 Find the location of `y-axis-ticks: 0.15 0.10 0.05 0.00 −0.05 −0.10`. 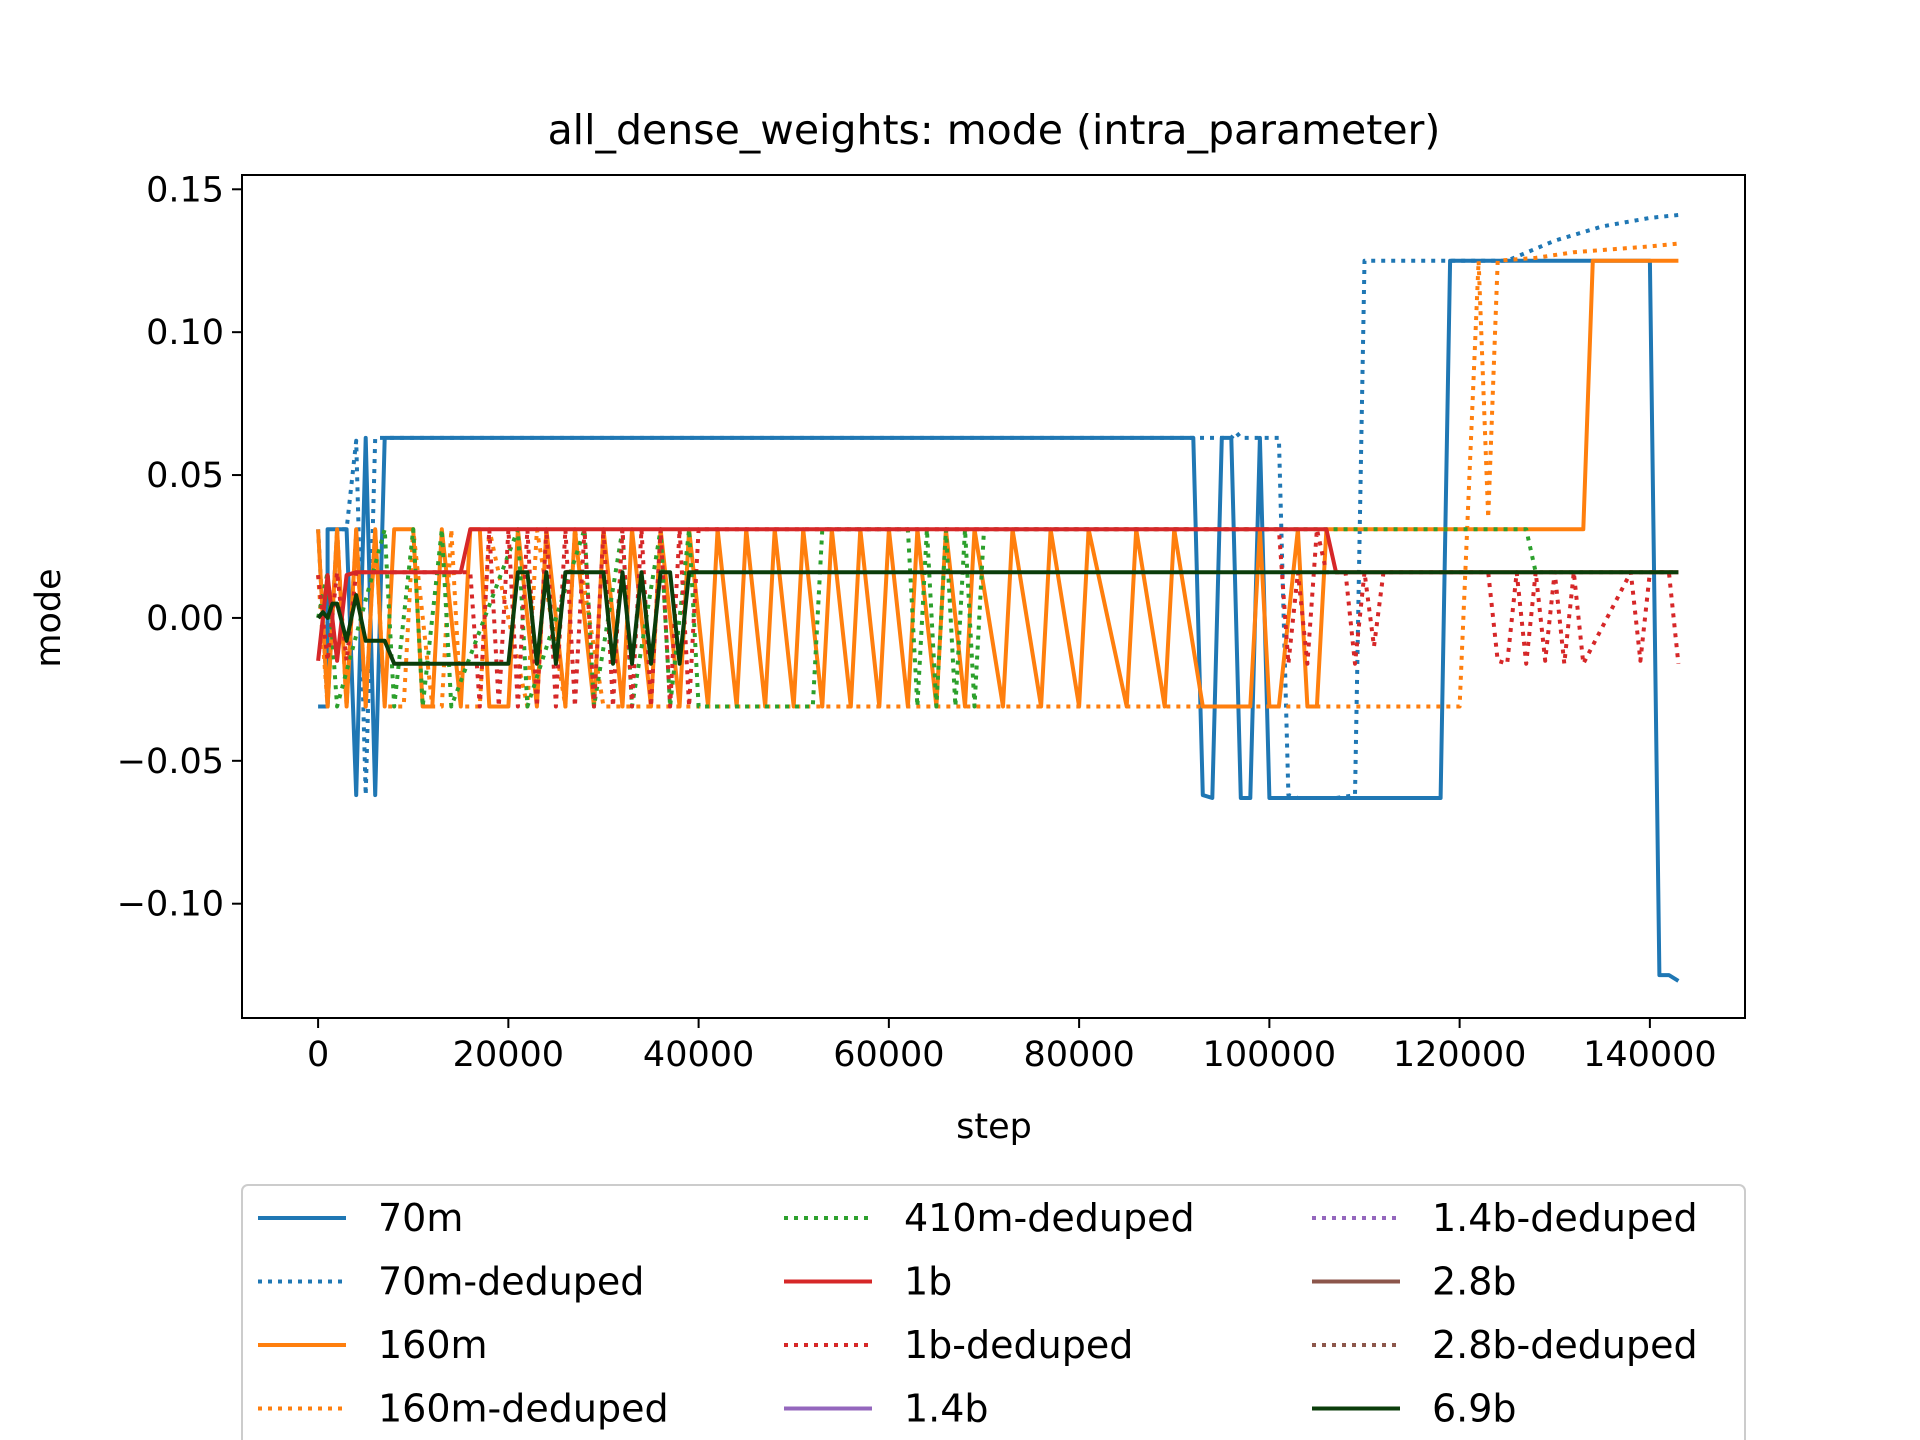

y-axis-ticks: 0.15 0.10 0.05 0.00 −0.05 −0.10 is located at coordinates (179, 547).